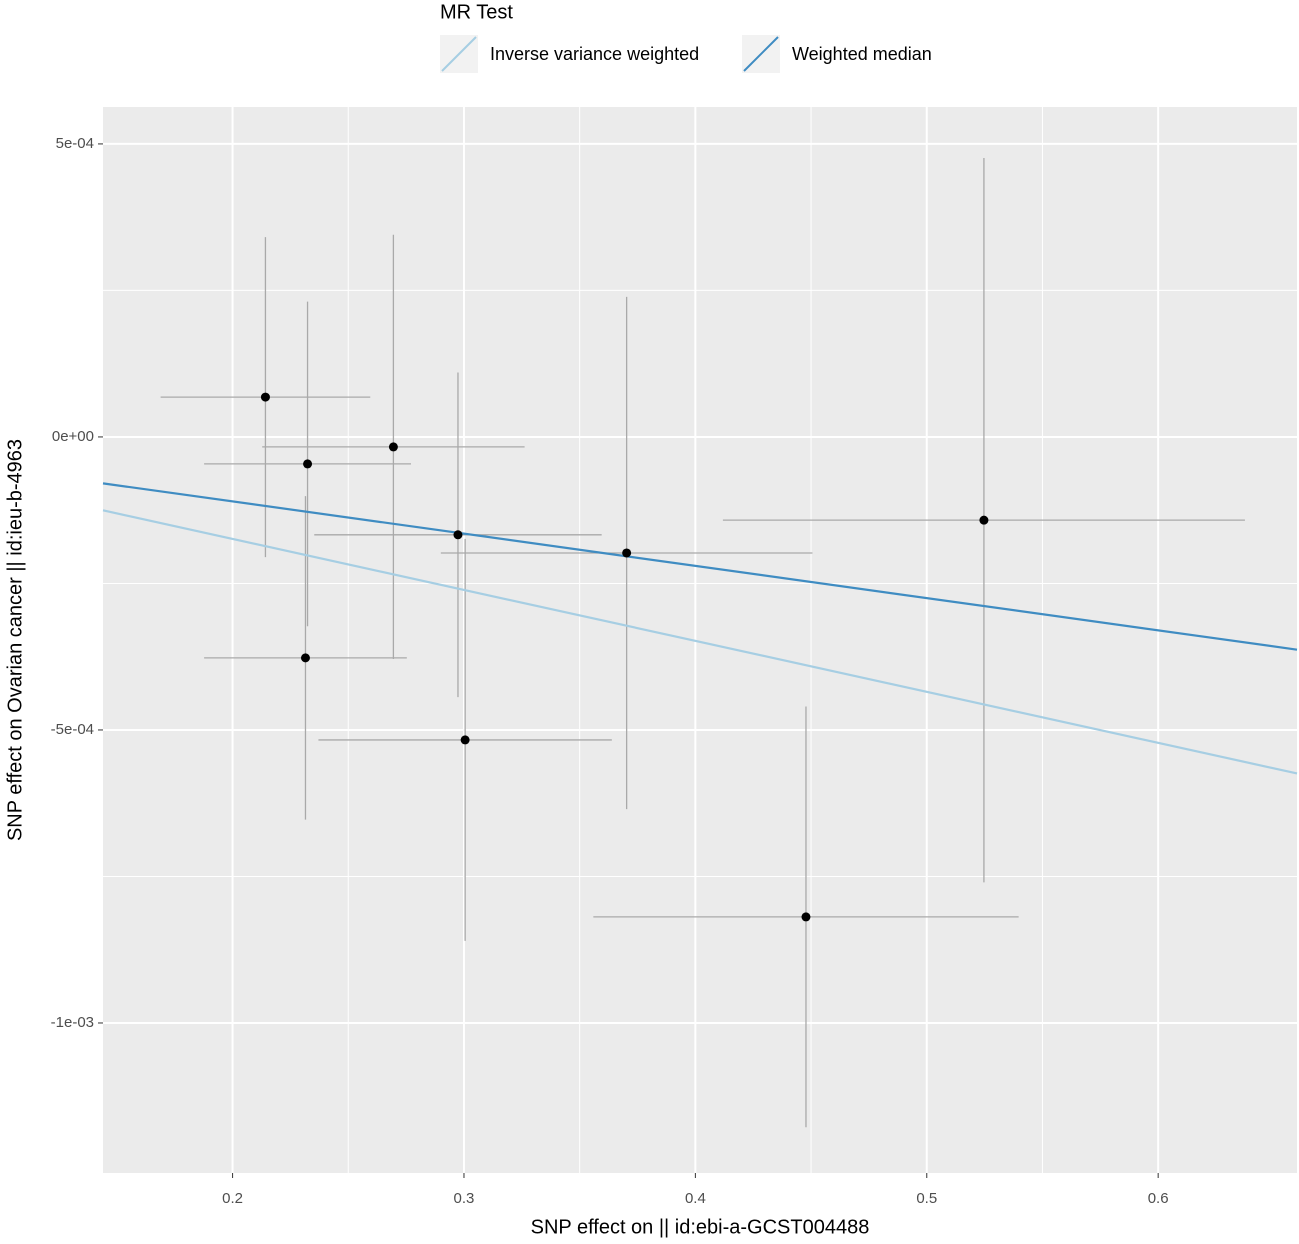 The width and height of the screenshot is (1299, 1244). I want to click on x-axis-label: SNP effect on || id:ebi-a-GCST004488, so click(700, 1227).